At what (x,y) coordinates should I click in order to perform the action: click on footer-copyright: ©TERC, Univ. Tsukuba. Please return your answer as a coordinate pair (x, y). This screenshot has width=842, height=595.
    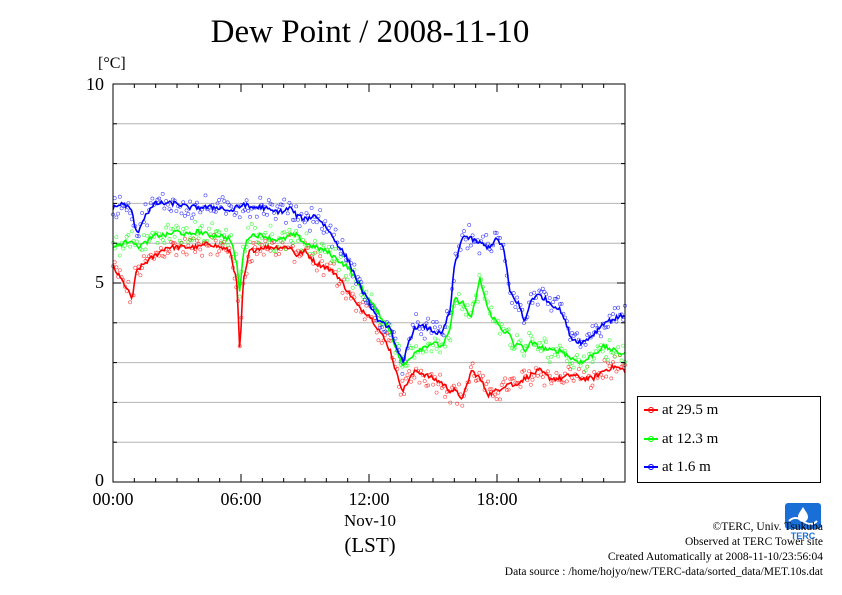
    Looking at the image, I should click on (767, 527).